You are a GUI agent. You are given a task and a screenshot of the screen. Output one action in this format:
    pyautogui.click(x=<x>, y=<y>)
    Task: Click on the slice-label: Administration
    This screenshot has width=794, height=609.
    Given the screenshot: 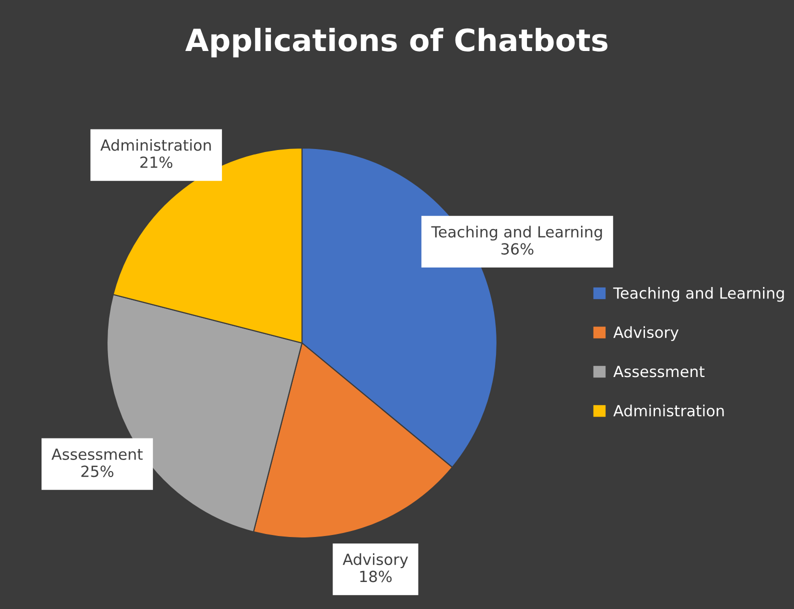 What is the action you would take?
    pyautogui.click(x=155, y=145)
    